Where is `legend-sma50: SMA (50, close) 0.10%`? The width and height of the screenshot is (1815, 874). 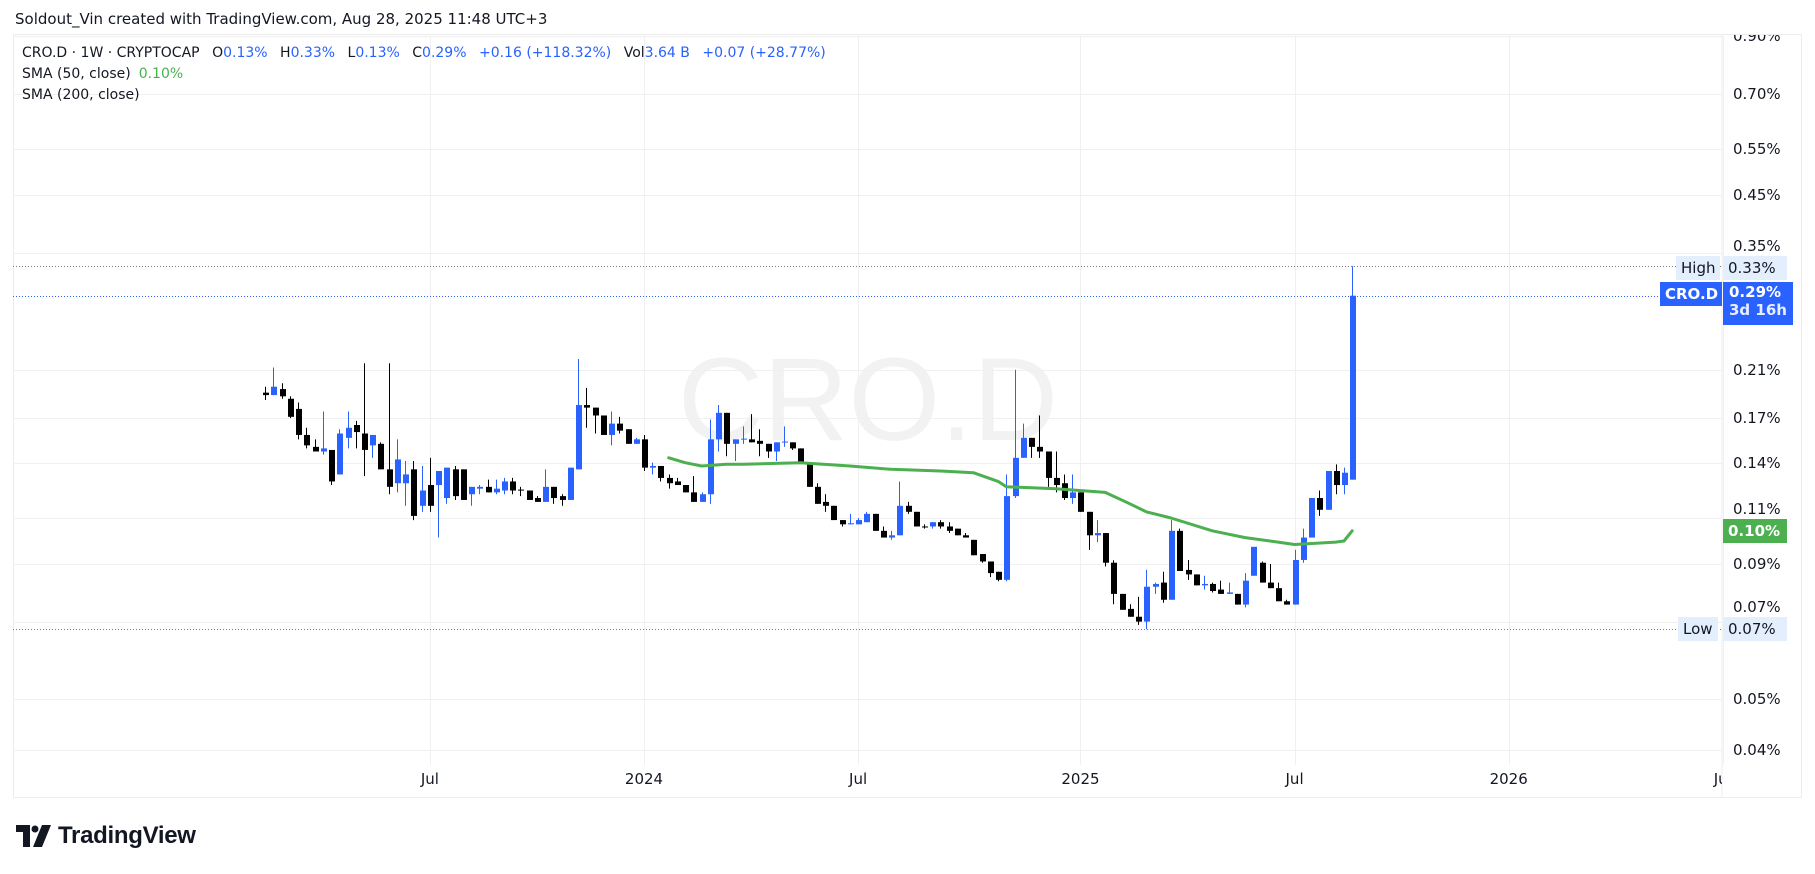 legend-sma50: SMA (50, close) 0.10% is located at coordinates (102, 74).